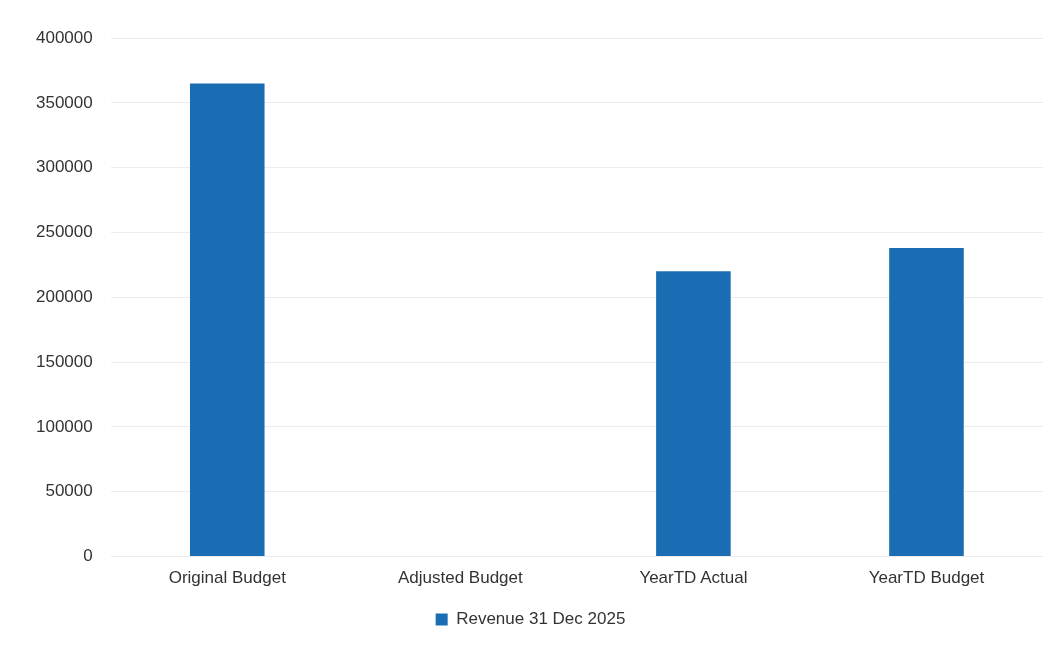 This screenshot has height=657, width=1061. I want to click on legend-label: Revenue 31 Dec 2025, so click(541, 619).